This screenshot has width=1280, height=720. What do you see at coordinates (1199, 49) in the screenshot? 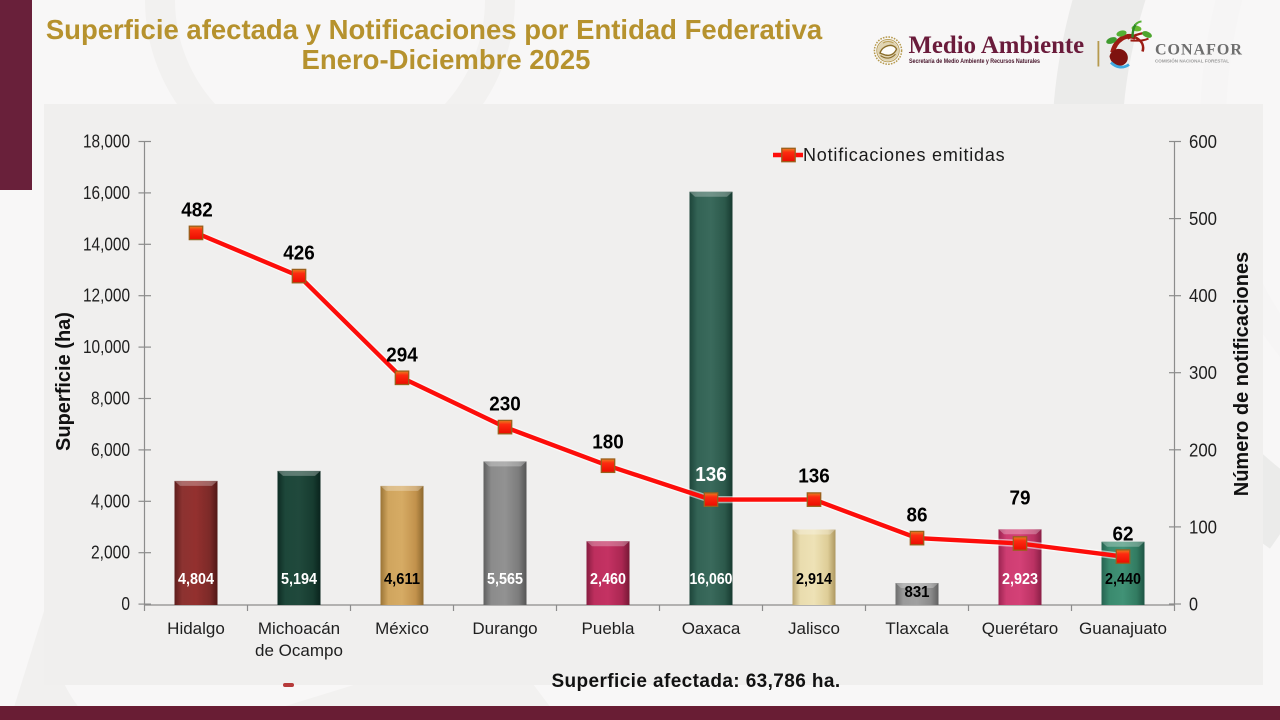
I see `svg-text: CONAFOR` at bounding box center [1199, 49].